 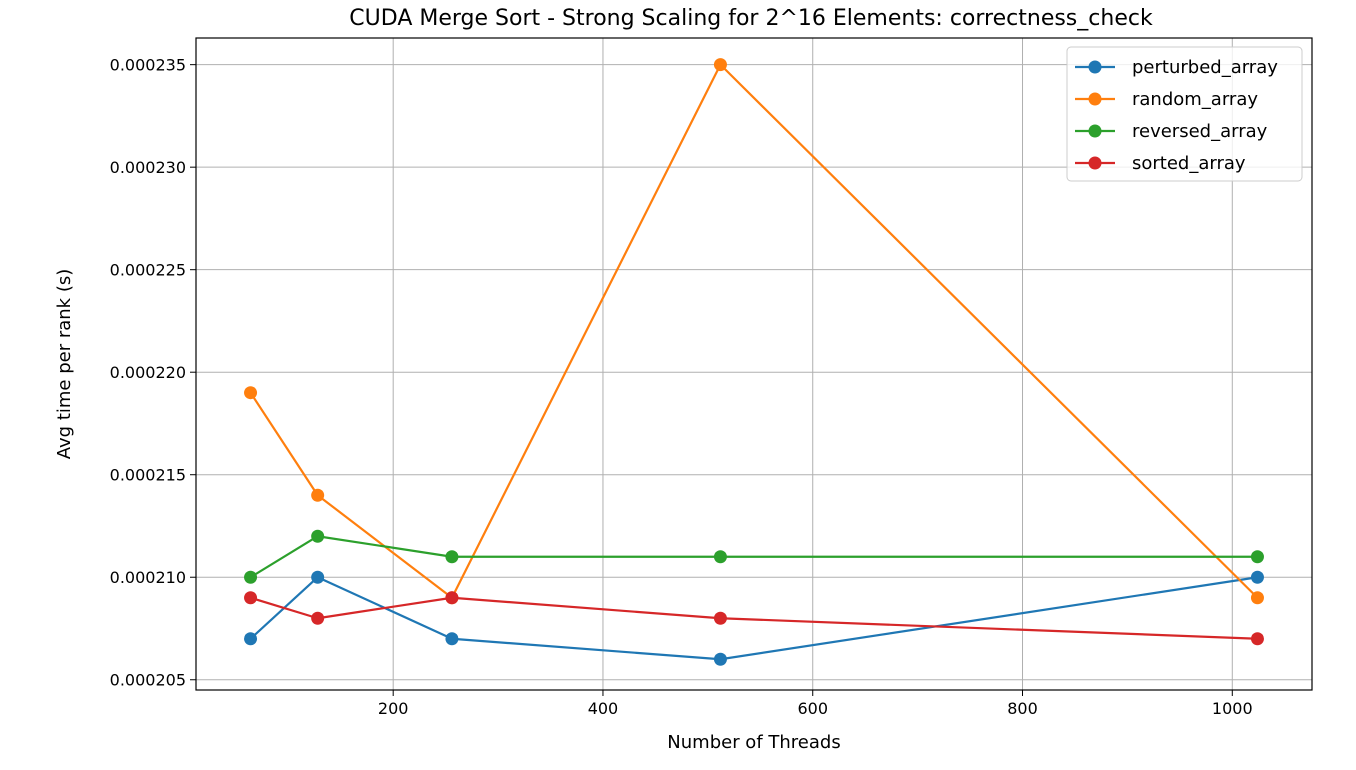 I want to click on y-tick-label: 0.000210, so click(x=148, y=577).